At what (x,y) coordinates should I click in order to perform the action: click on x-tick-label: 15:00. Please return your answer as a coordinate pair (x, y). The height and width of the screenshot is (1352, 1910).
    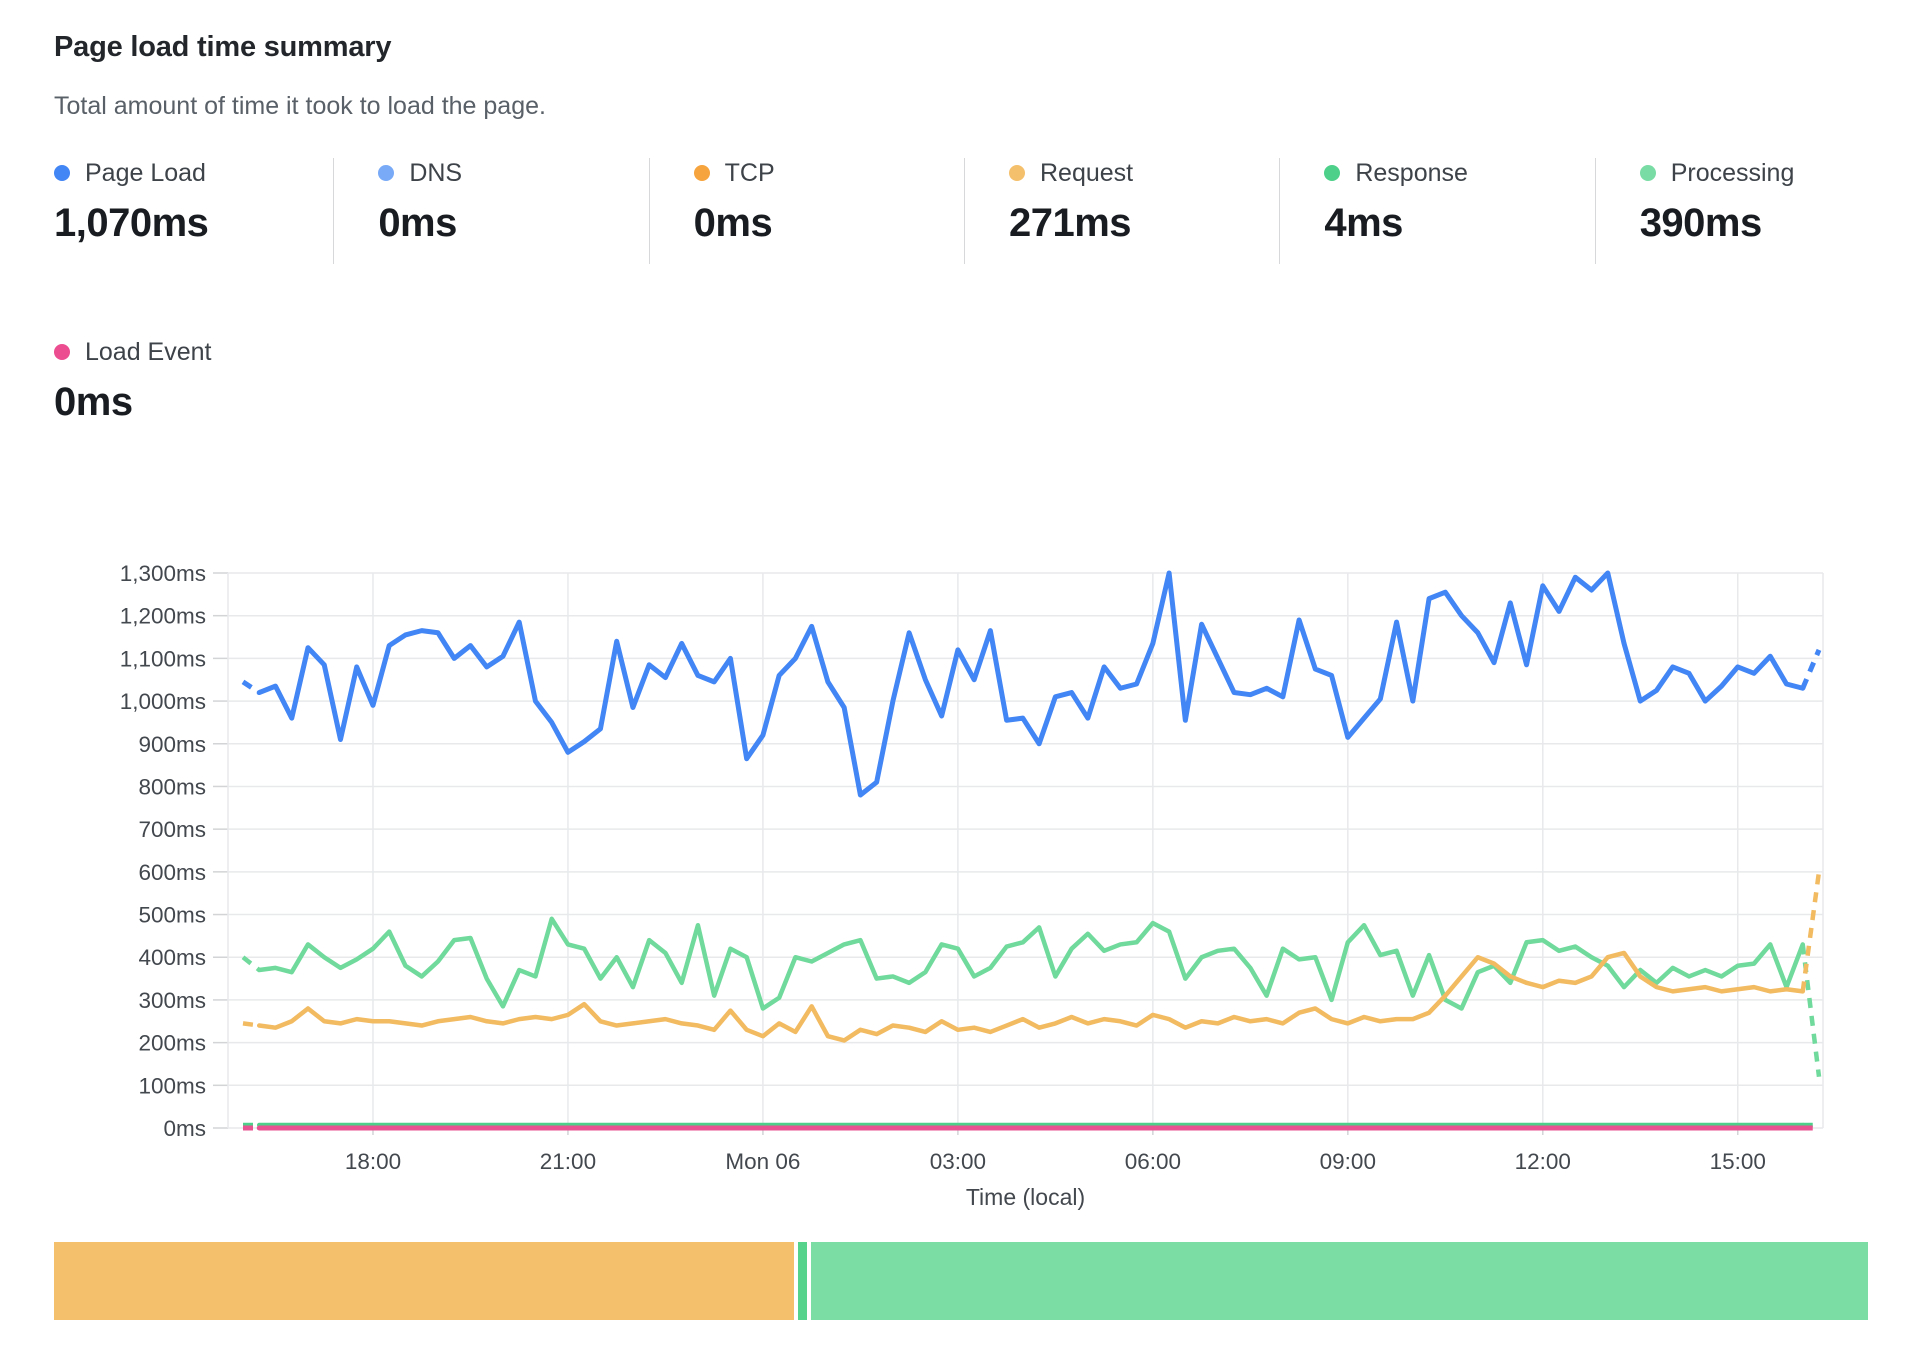
    Looking at the image, I should click on (1738, 1161).